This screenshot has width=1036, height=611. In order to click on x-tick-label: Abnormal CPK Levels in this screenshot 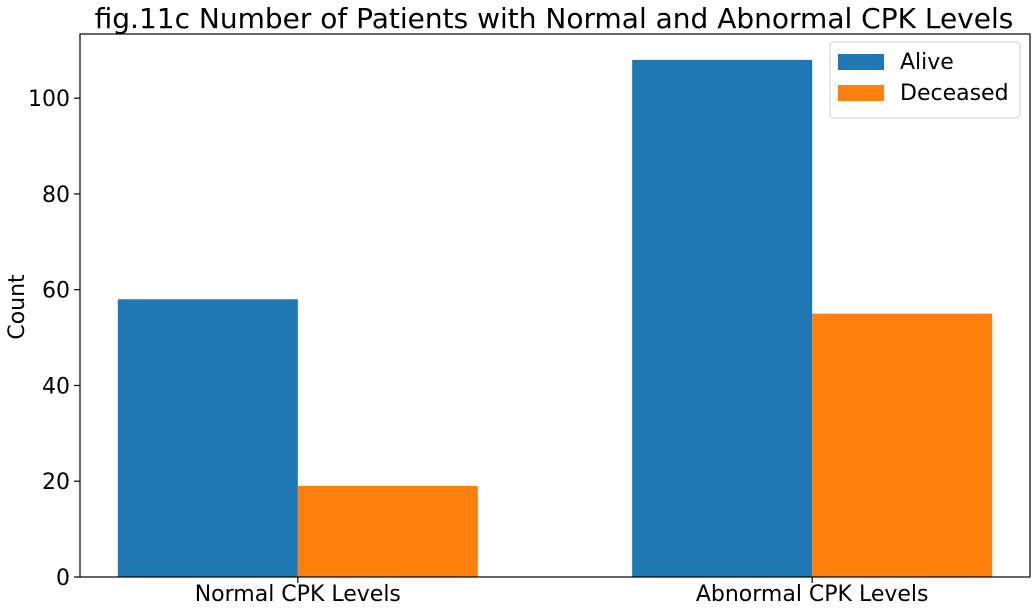, I will do `click(812, 594)`.